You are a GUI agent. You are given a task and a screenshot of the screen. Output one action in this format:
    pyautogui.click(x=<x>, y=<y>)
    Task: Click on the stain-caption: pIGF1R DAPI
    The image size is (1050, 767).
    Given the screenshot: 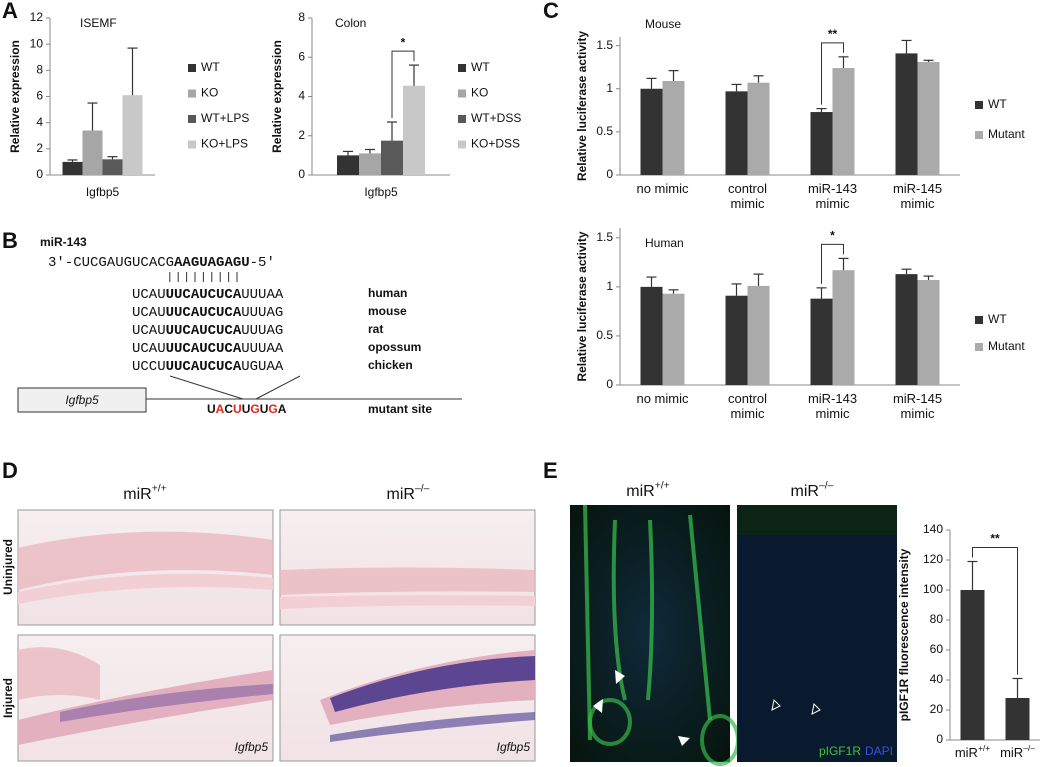 What is the action you would take?
    pyautogui.click(x=856, y=751)
    